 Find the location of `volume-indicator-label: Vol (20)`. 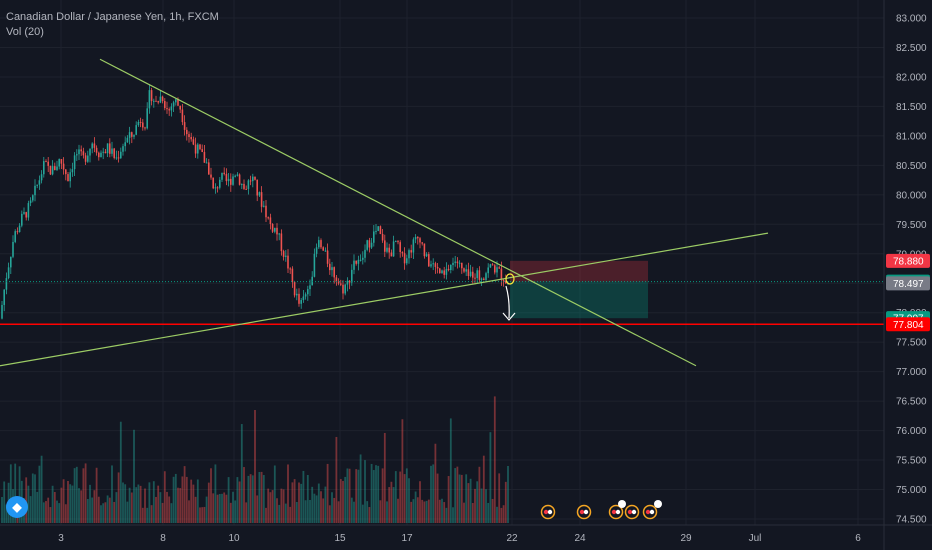

volume-indicator-label: Vol (20) is located at coordinates (25, 32).